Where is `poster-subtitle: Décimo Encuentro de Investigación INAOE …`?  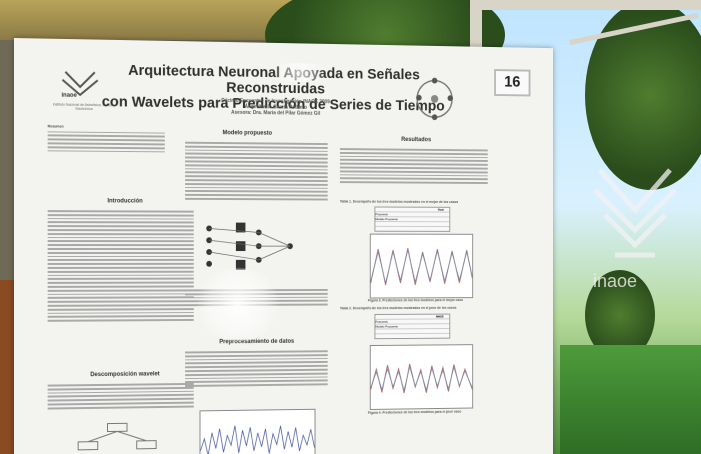
poster-subtitle: Décimo Encuentro de Investigación INAOE … is located at coordinates (273, 107).